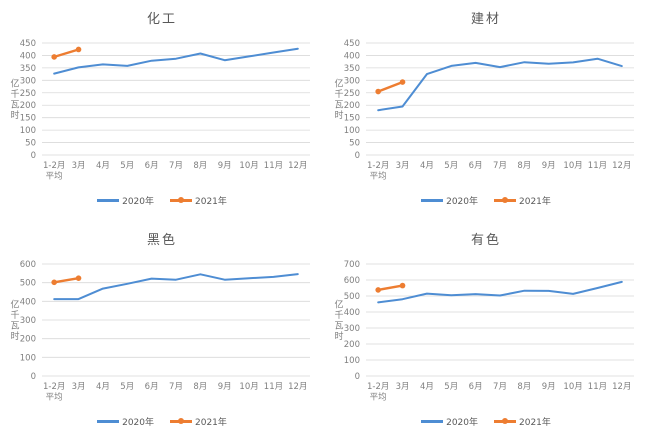  Describe the element at coordinates (354, 144) in the screenshot. I see `svg-text: 50` at that location.